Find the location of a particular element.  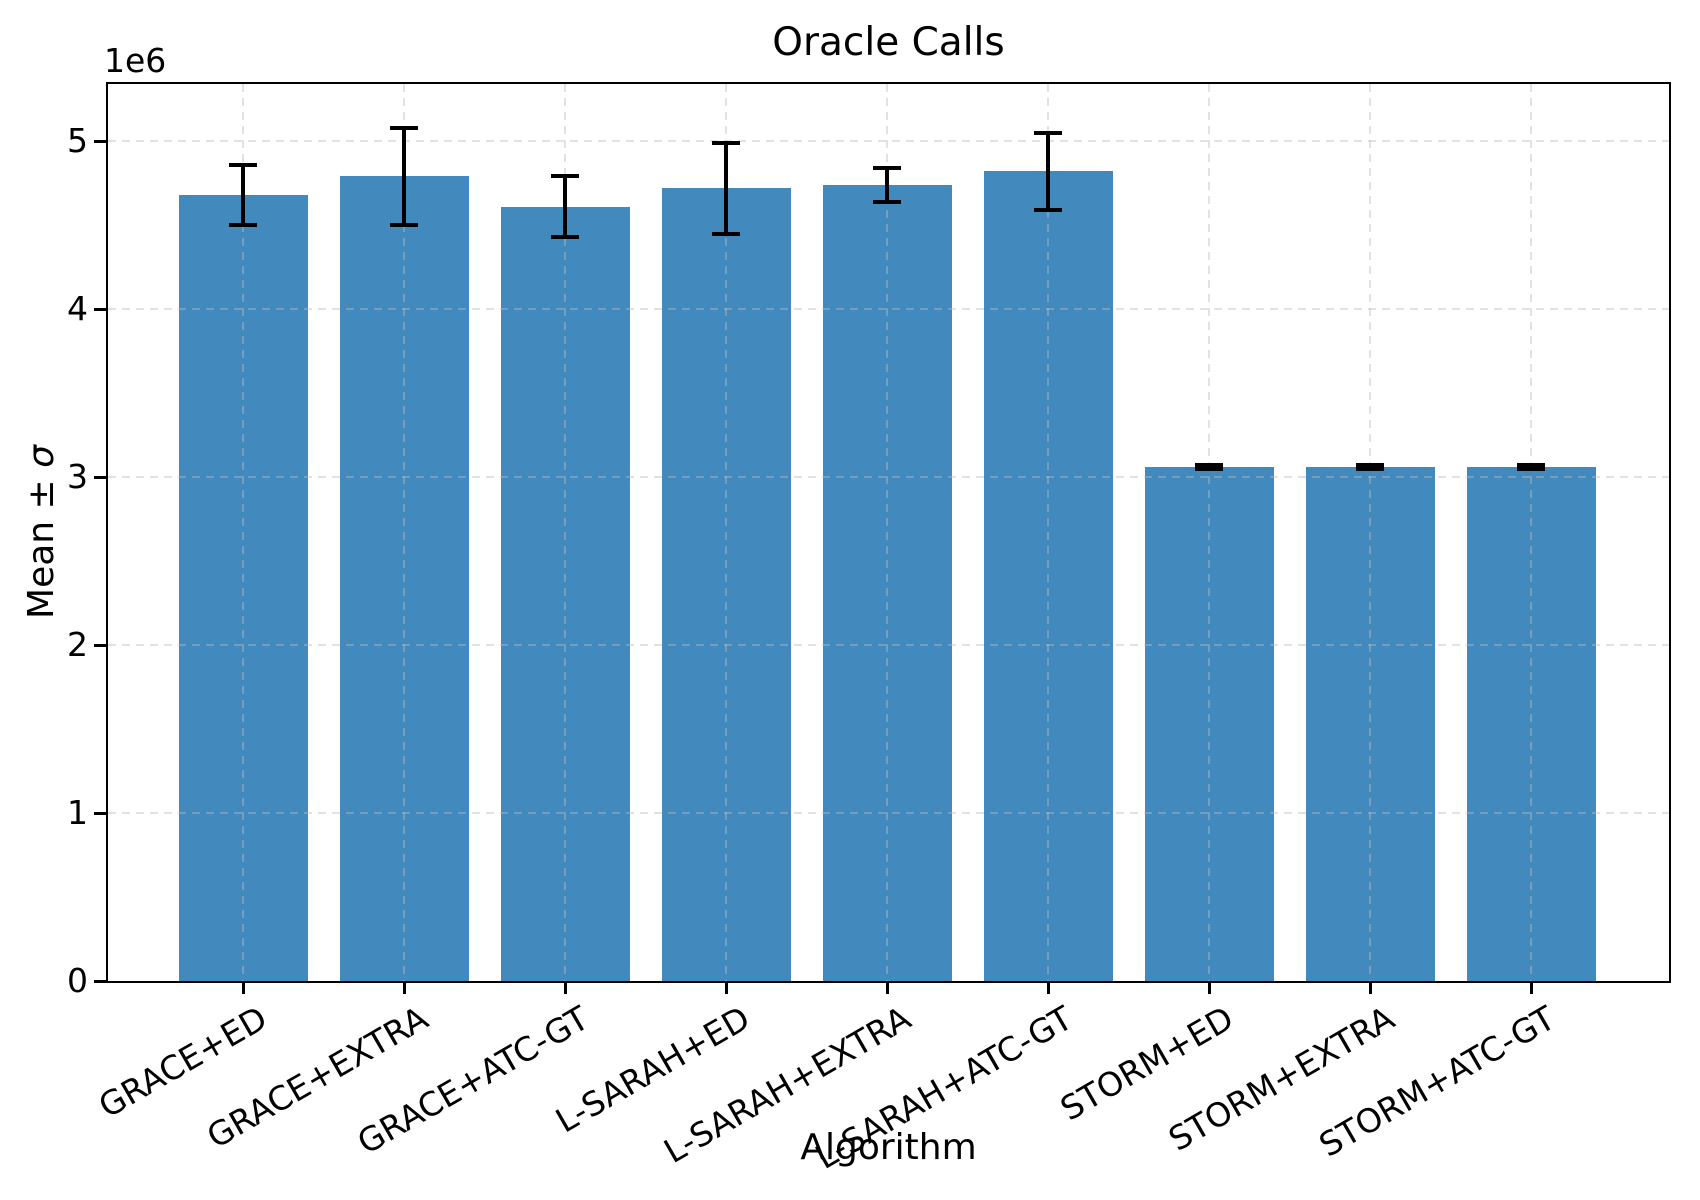

y-axis-offset-label: 1e6 is located at coordinates (135, 60).